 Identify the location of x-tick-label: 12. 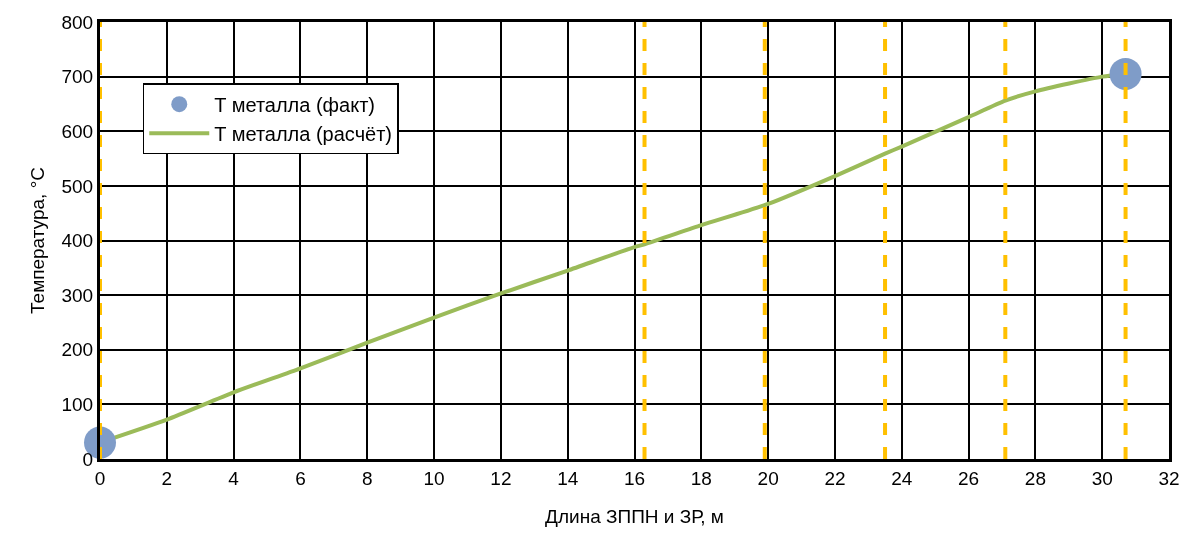
(501, 478).